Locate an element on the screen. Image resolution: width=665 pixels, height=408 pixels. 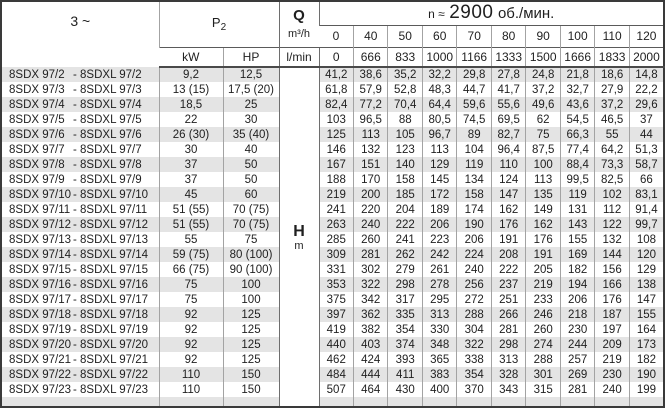
head-value: 82,5 is located at coordinates (612, 179).